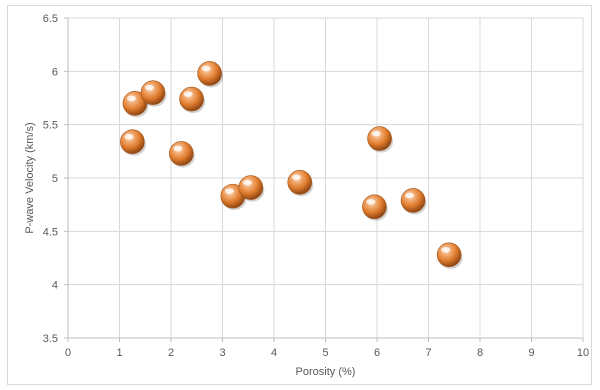 The width and height of the screenshot is (600, 390). Describe the element at coordinates (50, 232) in the screenshot. I see `y-tick-label: 4.5` at that location.